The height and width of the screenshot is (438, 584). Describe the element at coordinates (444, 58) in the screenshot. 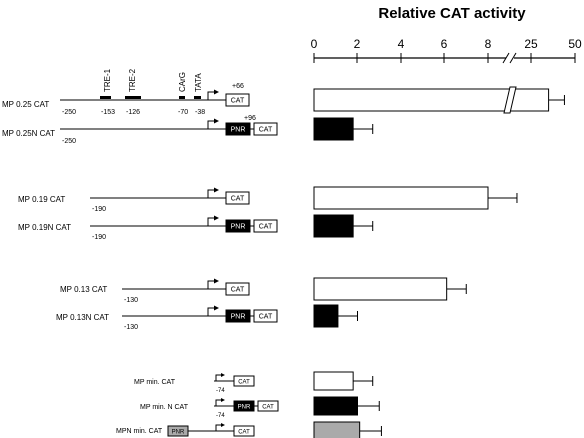

I see `activity-axis` at that location.